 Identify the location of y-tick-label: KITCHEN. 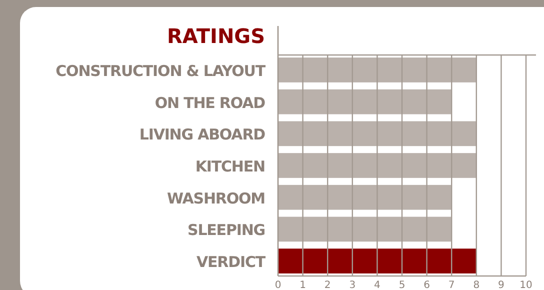
(230, 167).